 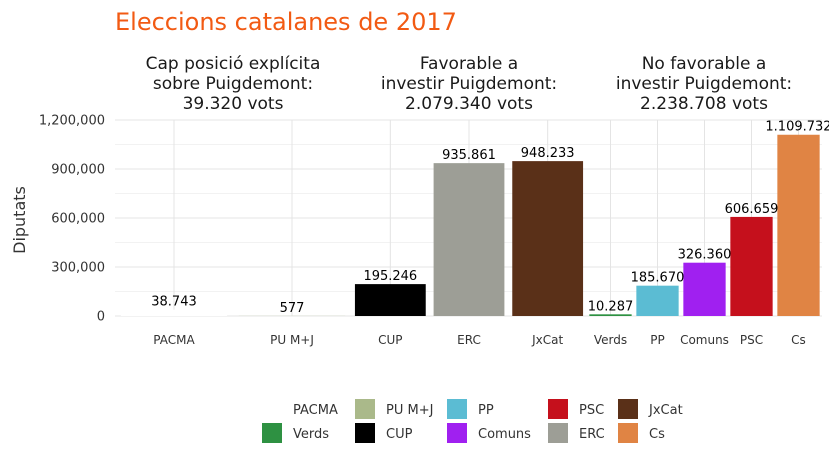 I want to click on legend-swatch-cup, so click(x=365, y=433).